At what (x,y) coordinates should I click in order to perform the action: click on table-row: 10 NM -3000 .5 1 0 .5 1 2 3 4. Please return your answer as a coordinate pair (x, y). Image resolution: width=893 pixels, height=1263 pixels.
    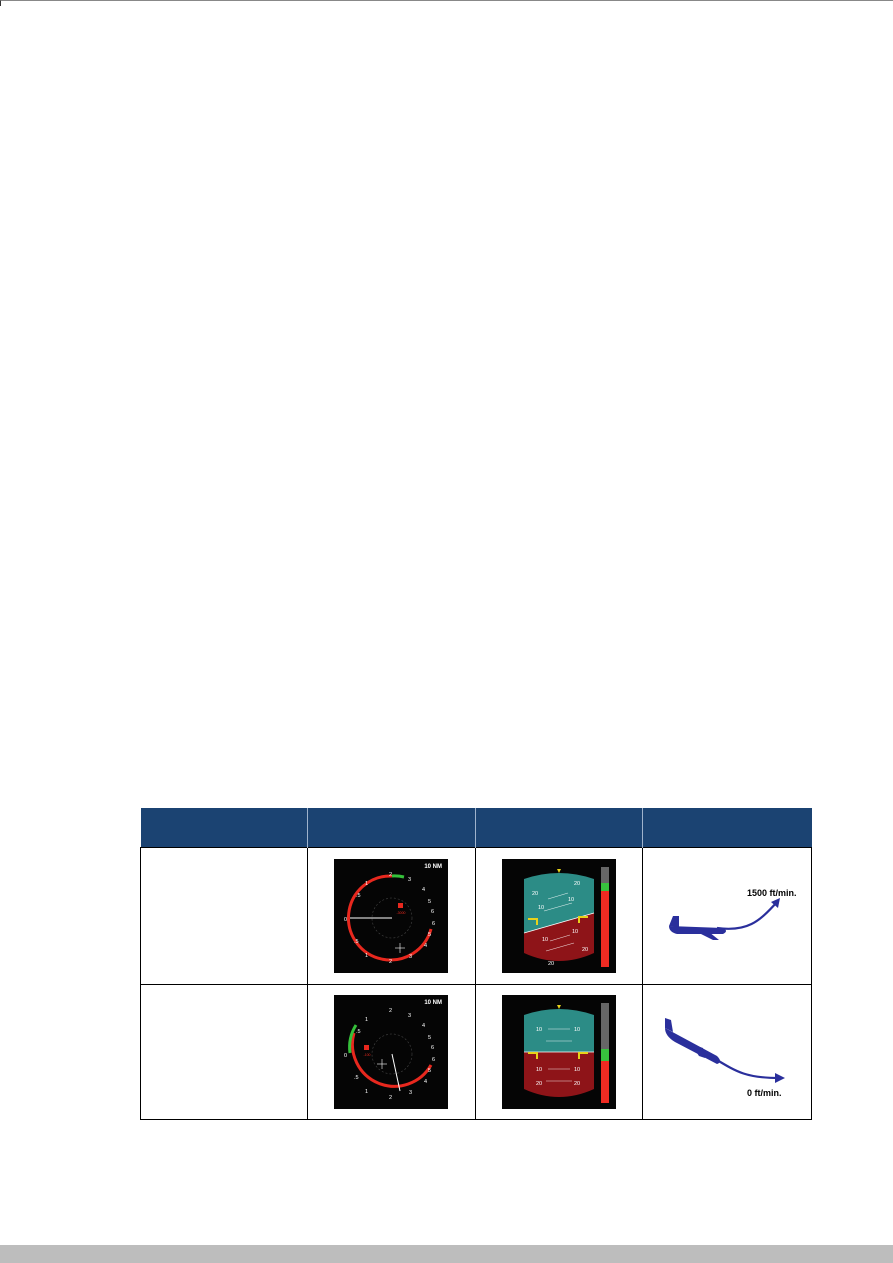
    Looking at the image, I should click on (476, 916).